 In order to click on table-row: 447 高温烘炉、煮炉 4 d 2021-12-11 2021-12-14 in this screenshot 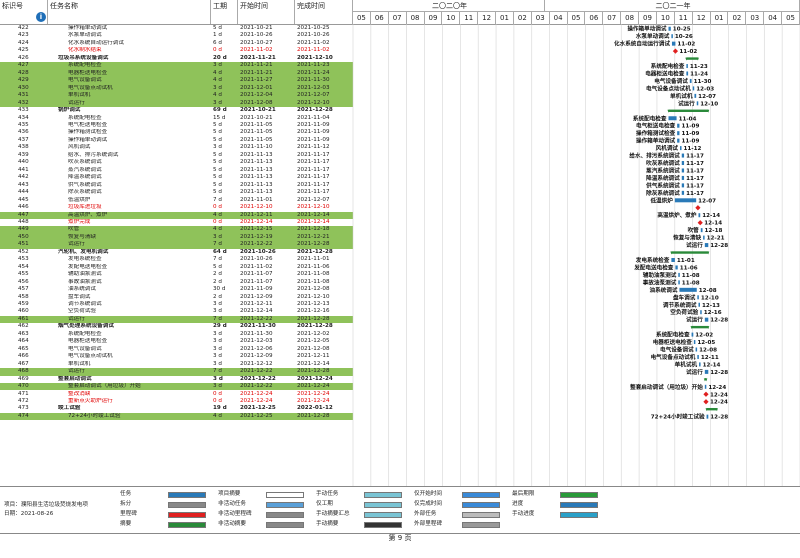, I will do `click(176, 215)`.